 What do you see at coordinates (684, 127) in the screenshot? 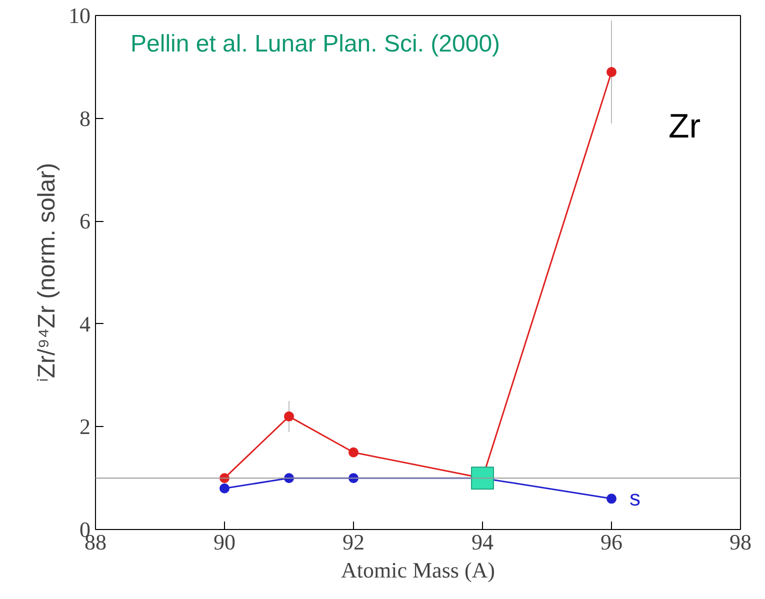
I see `annotation: Zr` at bounding box center [684, 127].